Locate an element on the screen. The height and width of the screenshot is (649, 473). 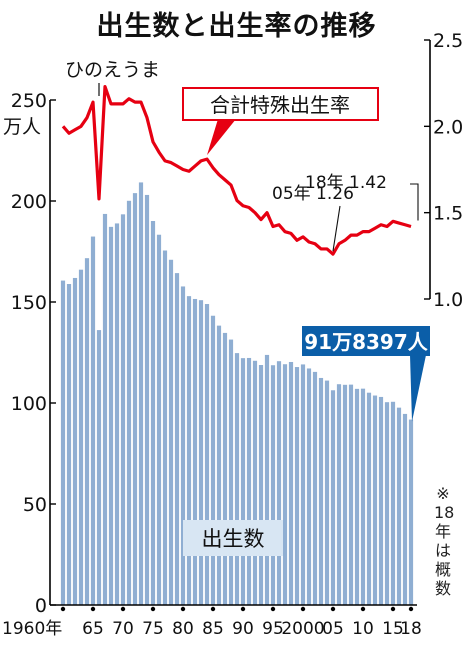
bar-label-box is located at coordinates (233, 538).